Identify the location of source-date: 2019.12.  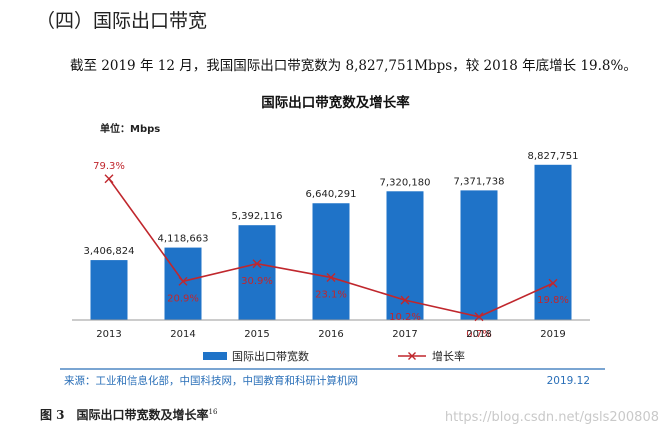
(568, 381).